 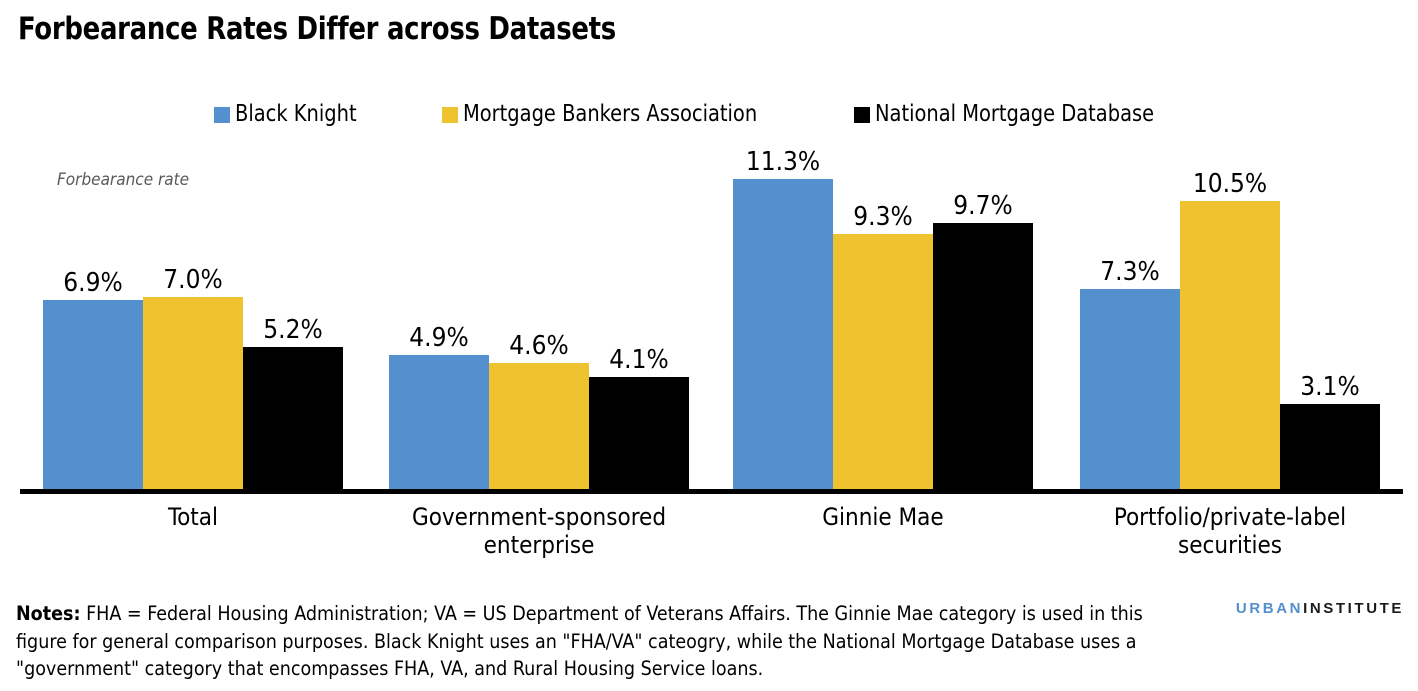 What do you see at coordinates (1330, 387) in the screenshot?
I see `bar-value-label: 3.1%` at bounding box center [1330, 387].